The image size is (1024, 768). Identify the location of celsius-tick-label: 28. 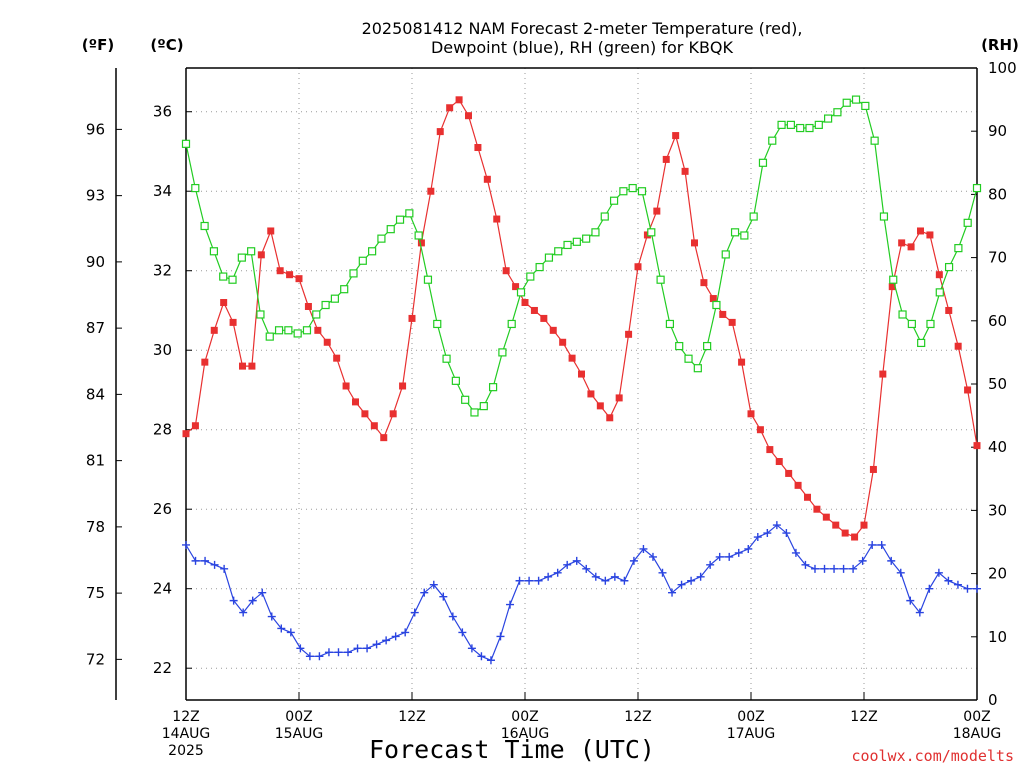
(162, 430).